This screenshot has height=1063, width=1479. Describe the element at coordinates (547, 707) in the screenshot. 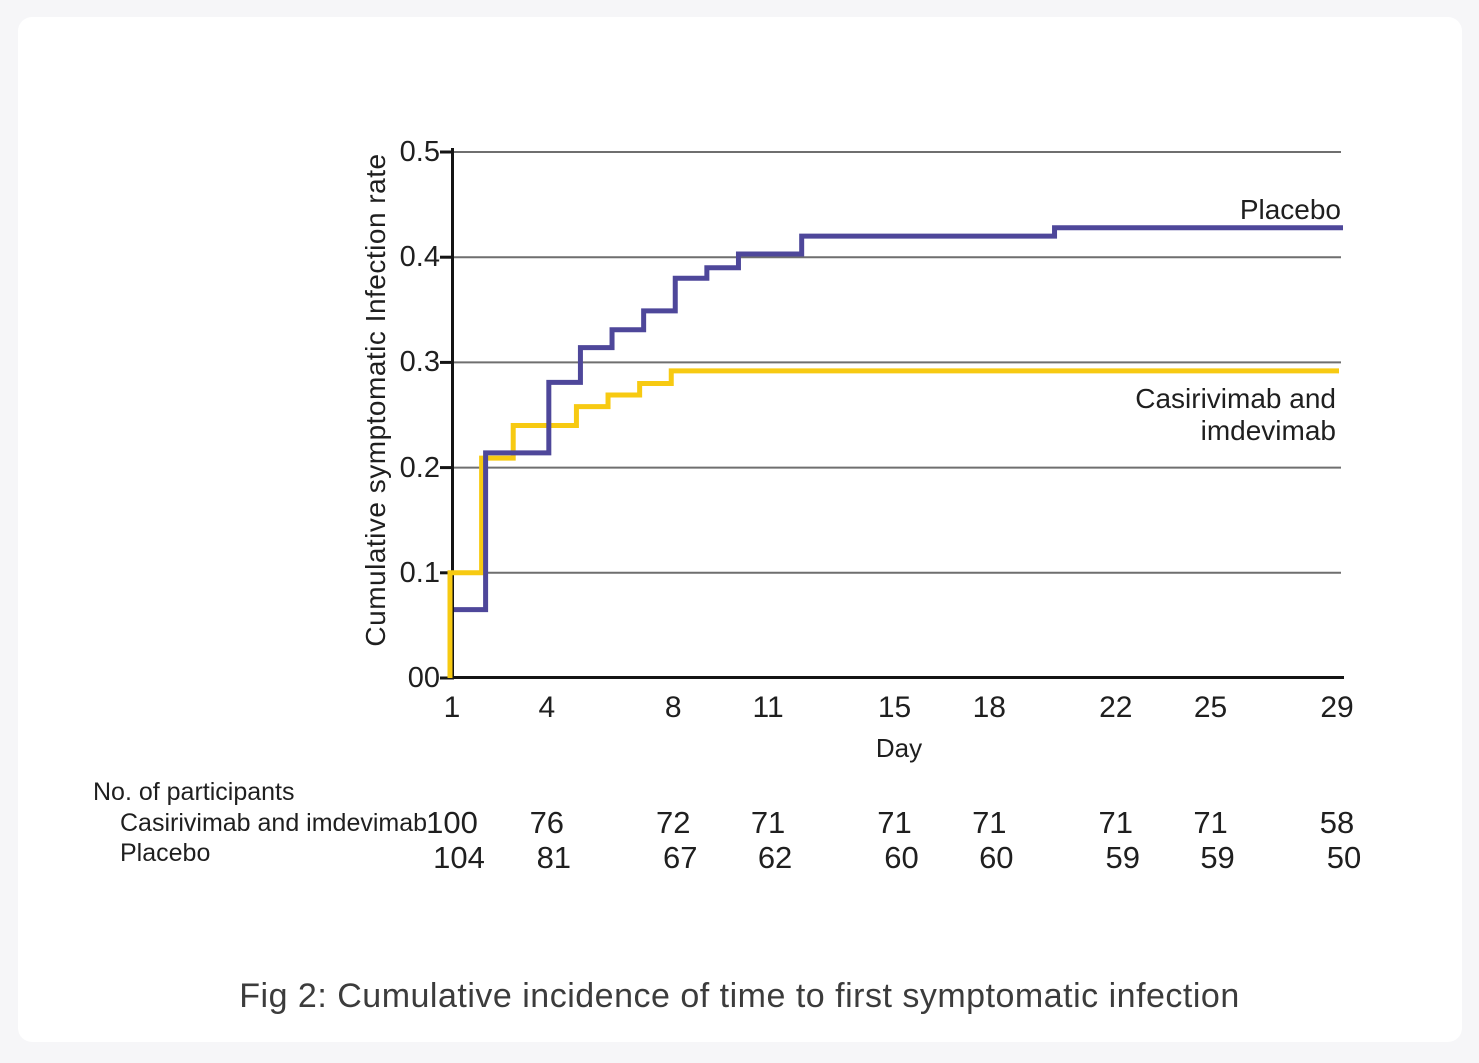

I see `x-tick-label: 4` at that location.